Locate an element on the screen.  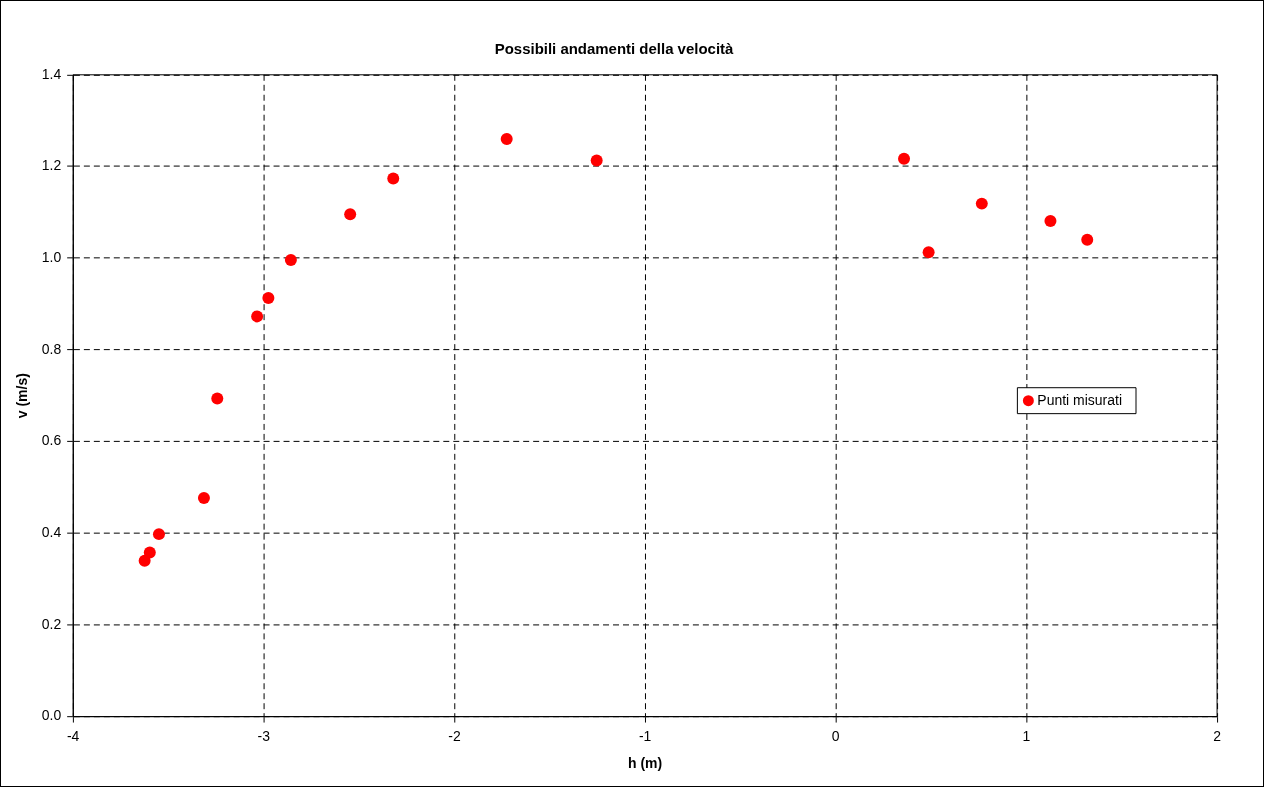
x-tick-label: 2 is located at coordinates (1217, 735).